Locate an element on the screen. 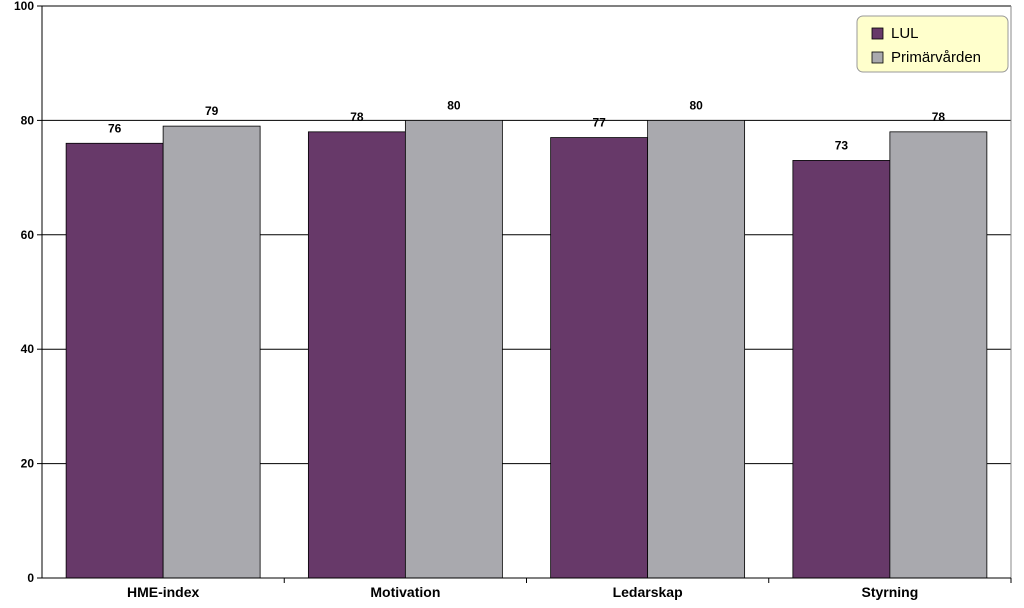 The image size is (1024, 608). legend-label-lul: LUL is located at coordinates (905, 33).